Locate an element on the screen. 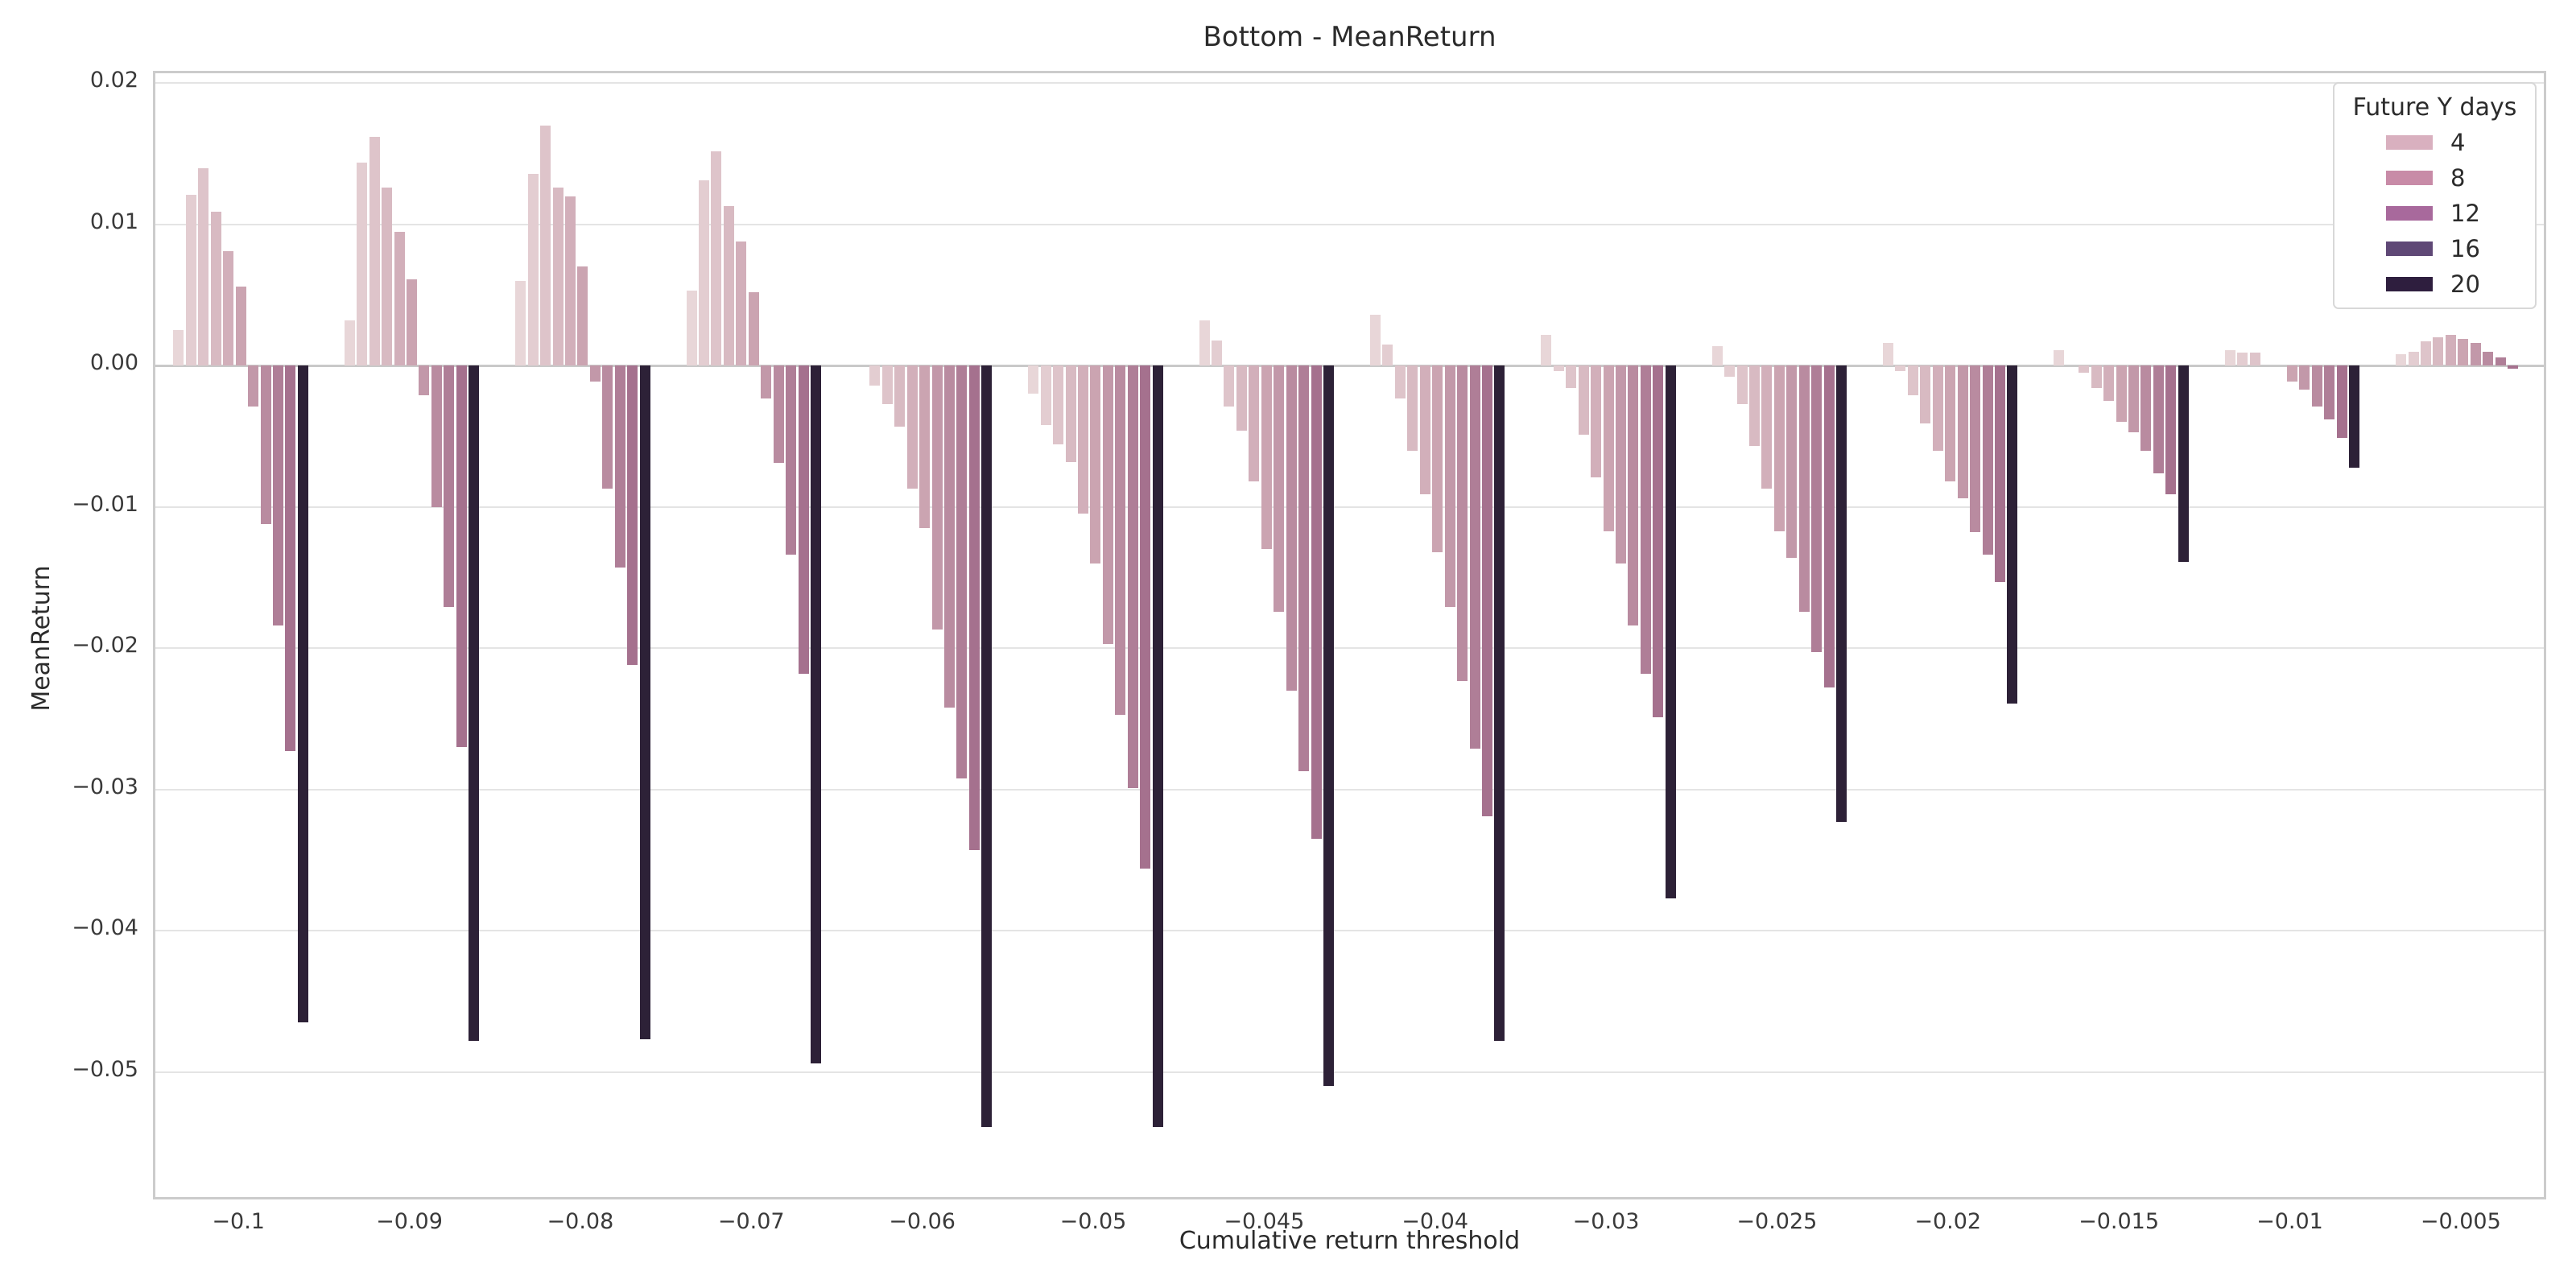  x-tick-label: −0.1 is located at coordinates (238, 1221).